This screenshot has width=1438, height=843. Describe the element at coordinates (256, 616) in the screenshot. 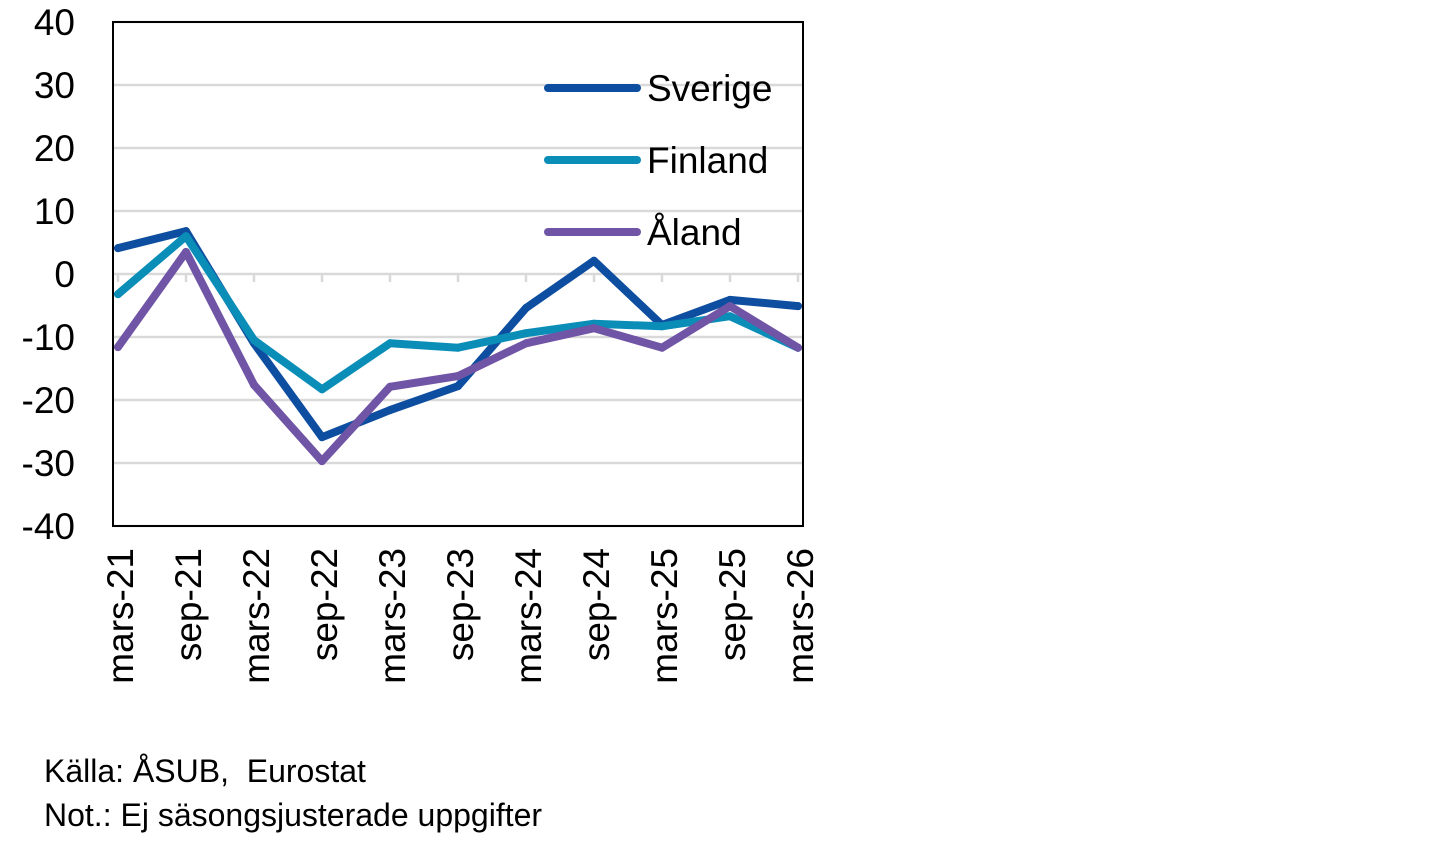

I see `x-tick-label: mars-22` at that location.